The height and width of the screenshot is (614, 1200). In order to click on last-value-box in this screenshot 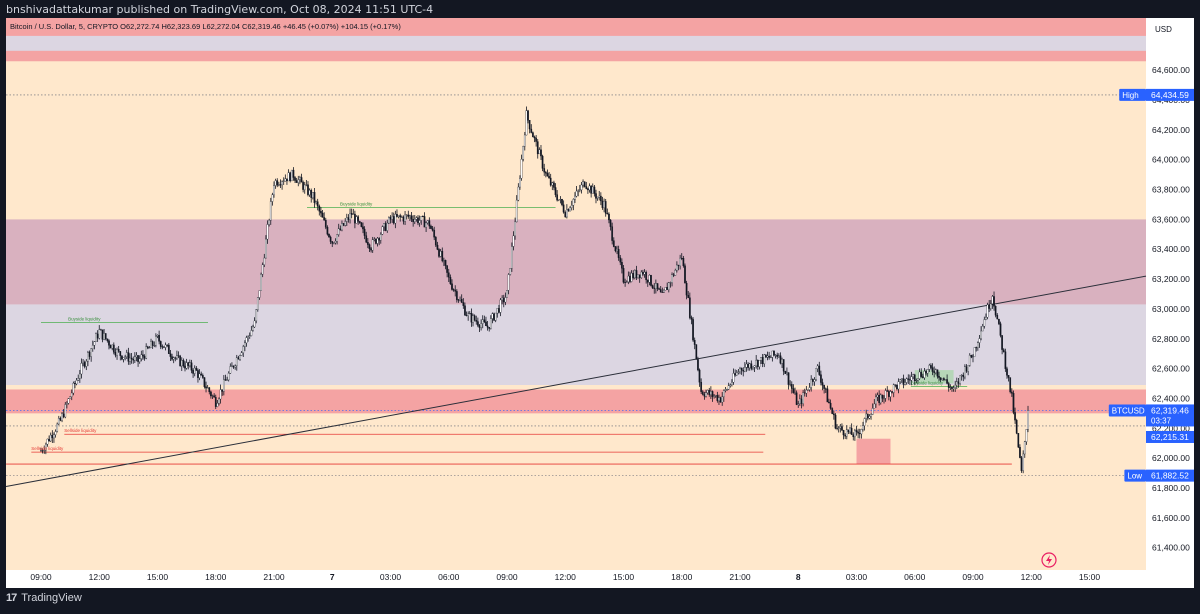, I will do `click(1170, 415)`.